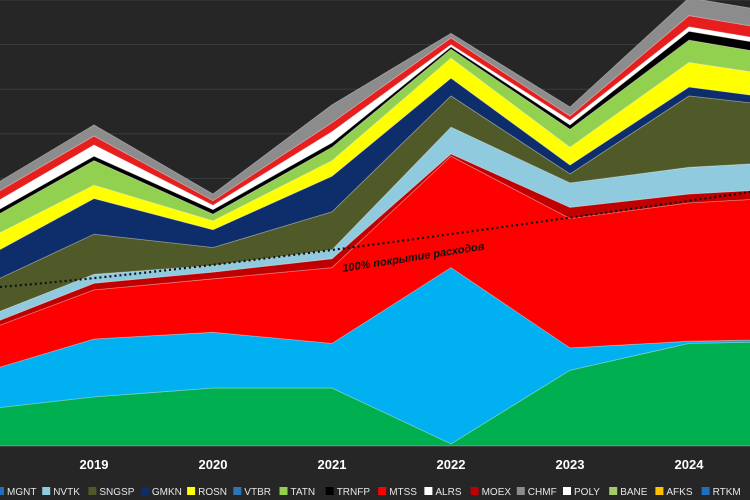 Image resolution: width=750 pixels, height=500 pixels. What do you see at coordinates (354, 492) in the screenshot?
I see `legend-label: TRNFP` at bounding box center [354, 492].